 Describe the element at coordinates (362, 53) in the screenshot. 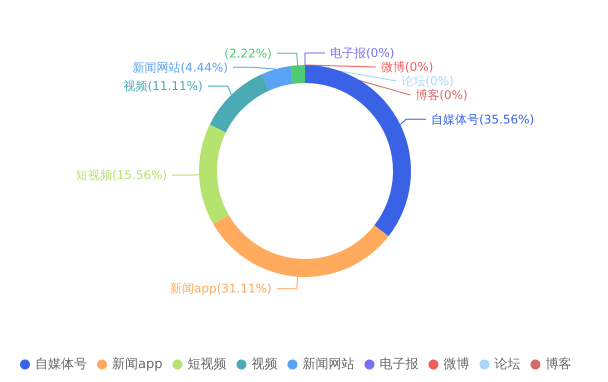

I see `category-label: 电子报(0%)` at that location.